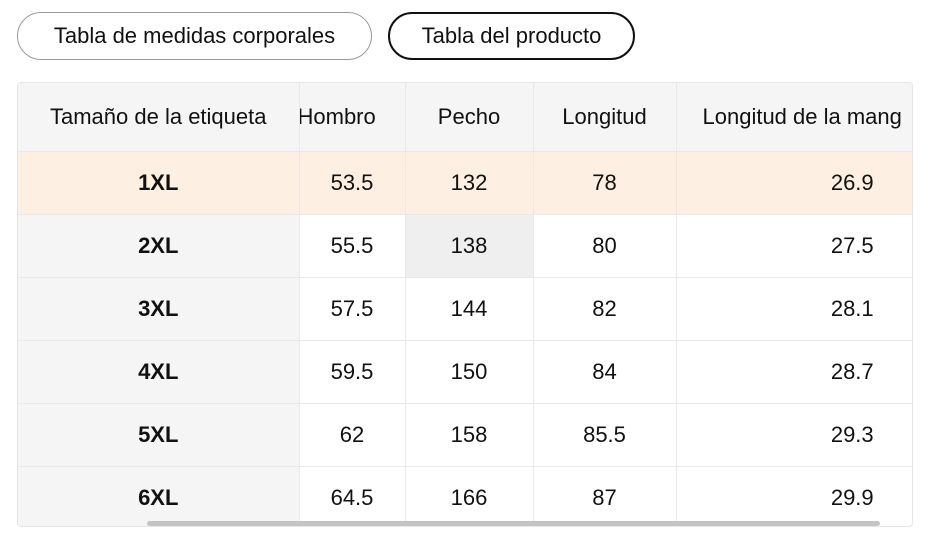  Describe the element at coordinates (352, 435) in the screenshot. I see `shoulder-cell: 62` at that location.